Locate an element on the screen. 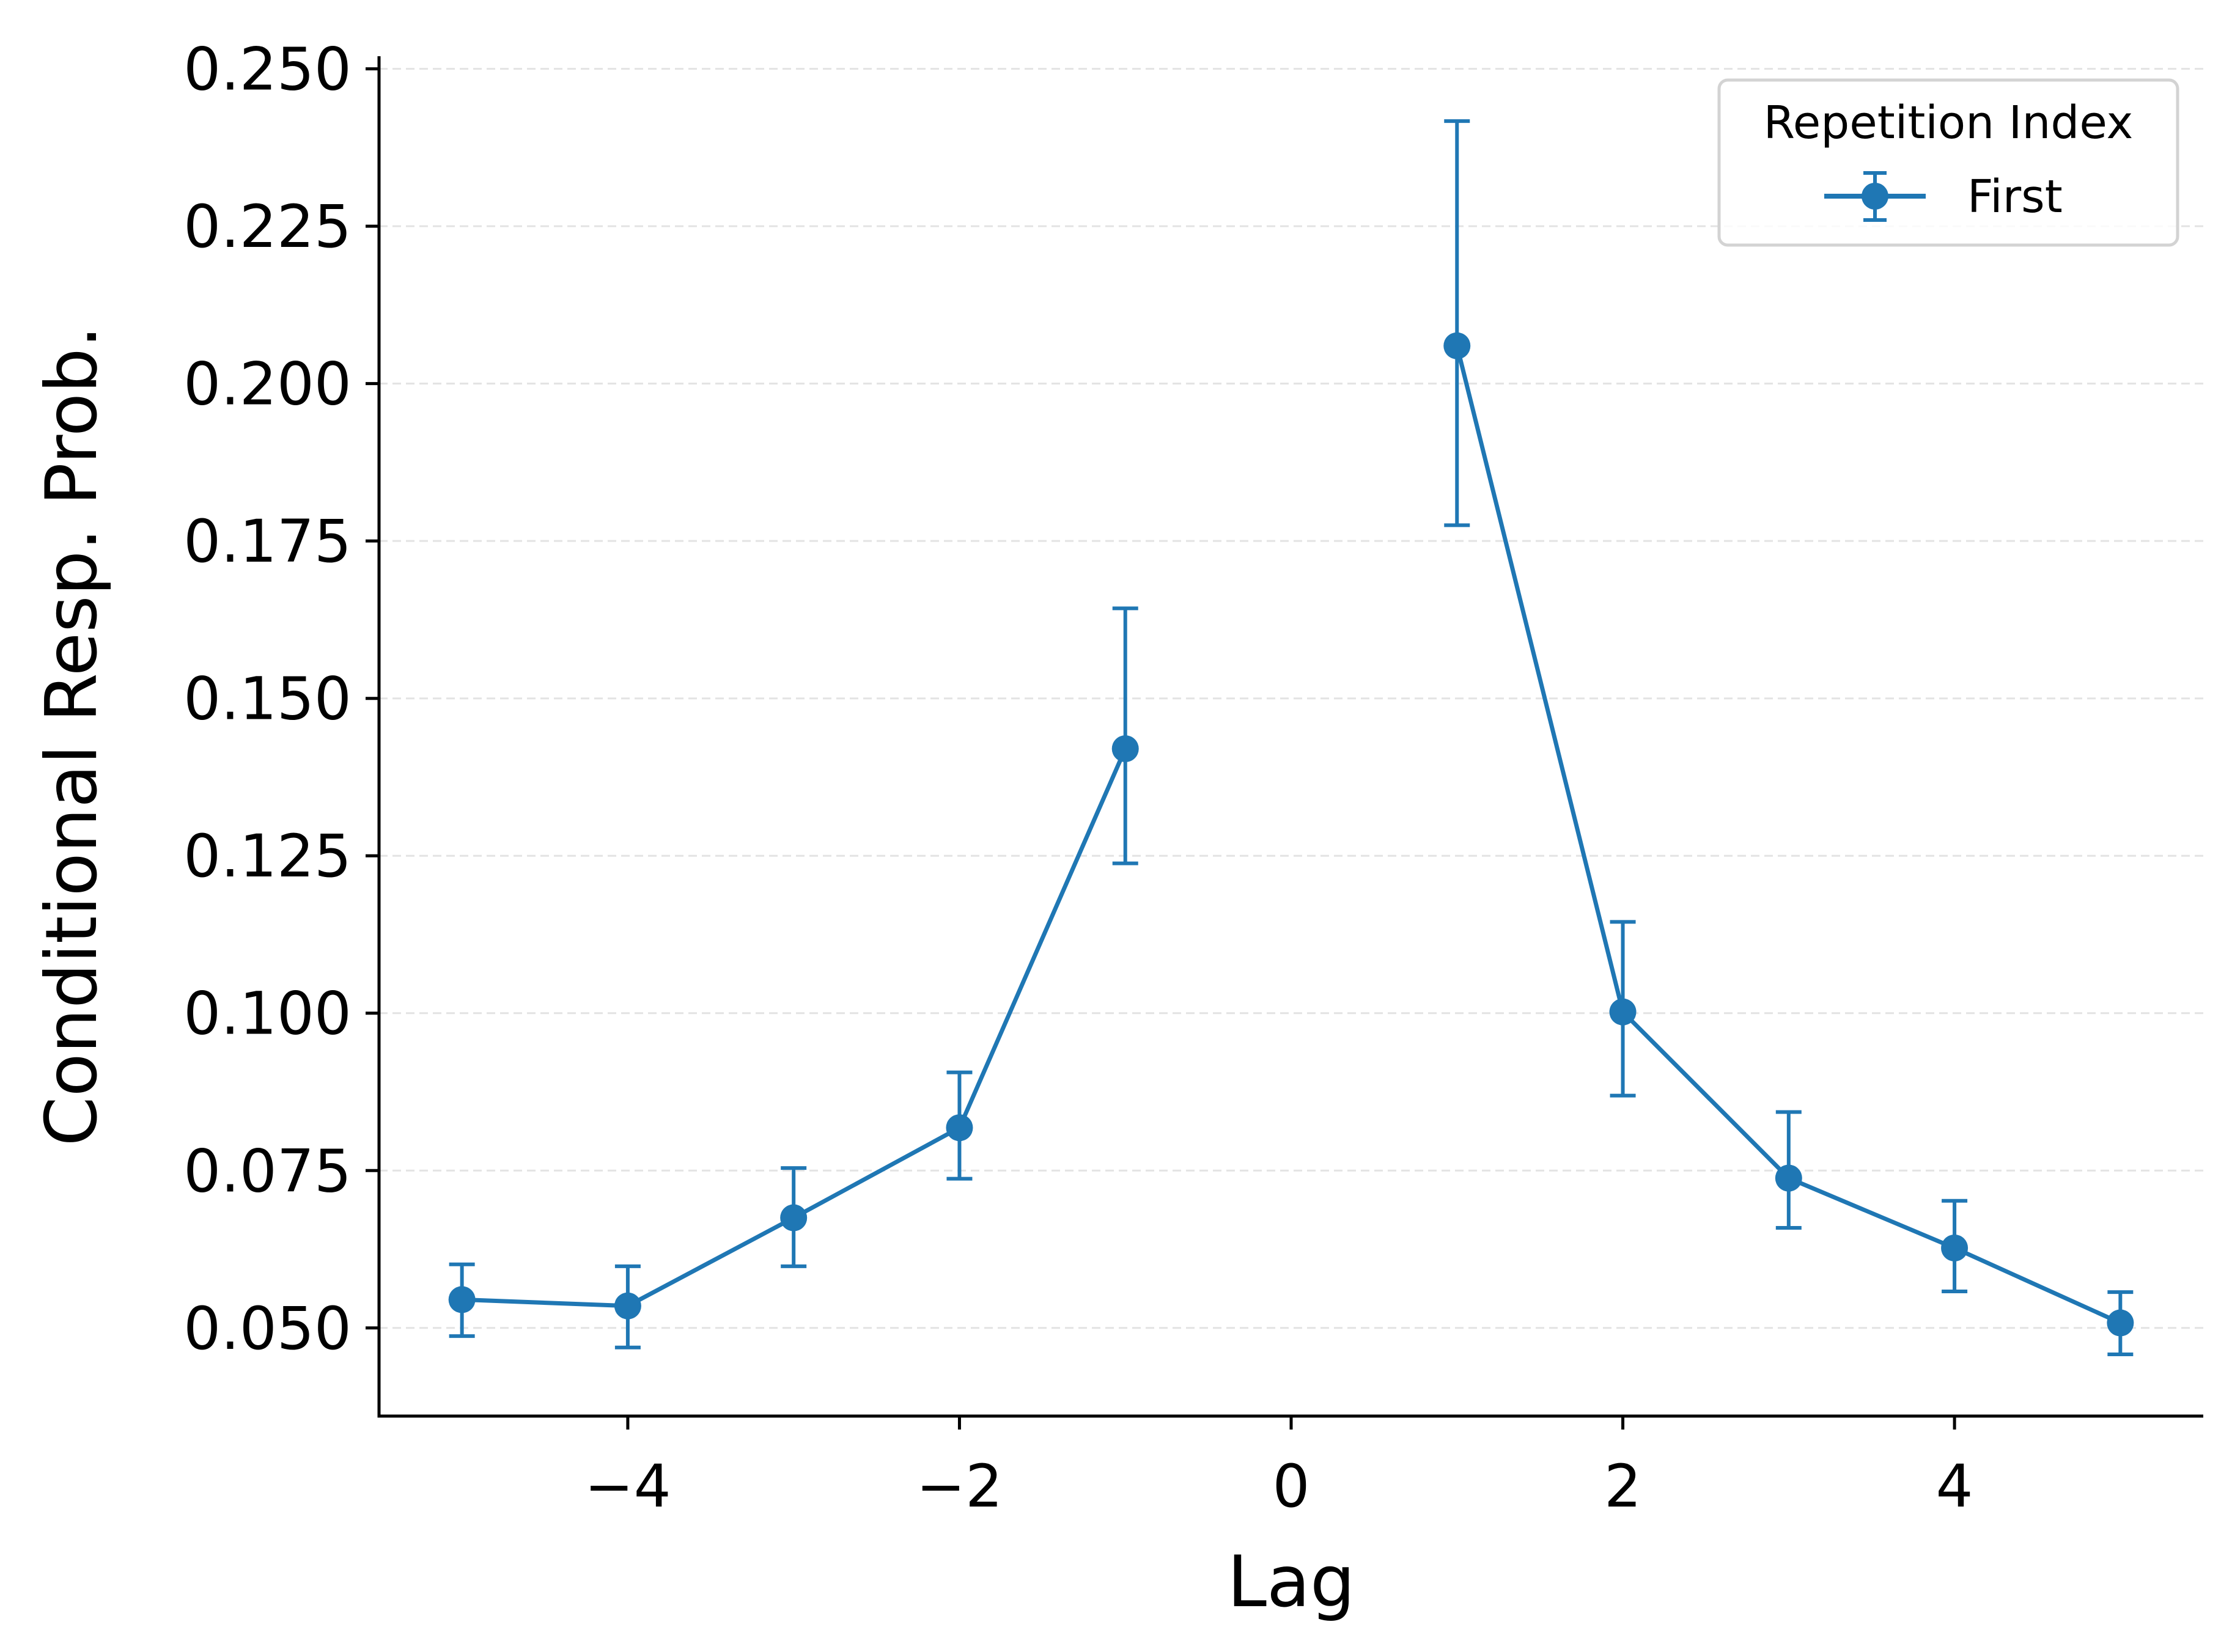  y-tick-label: 0.150 is located at coordinates (267, 699).